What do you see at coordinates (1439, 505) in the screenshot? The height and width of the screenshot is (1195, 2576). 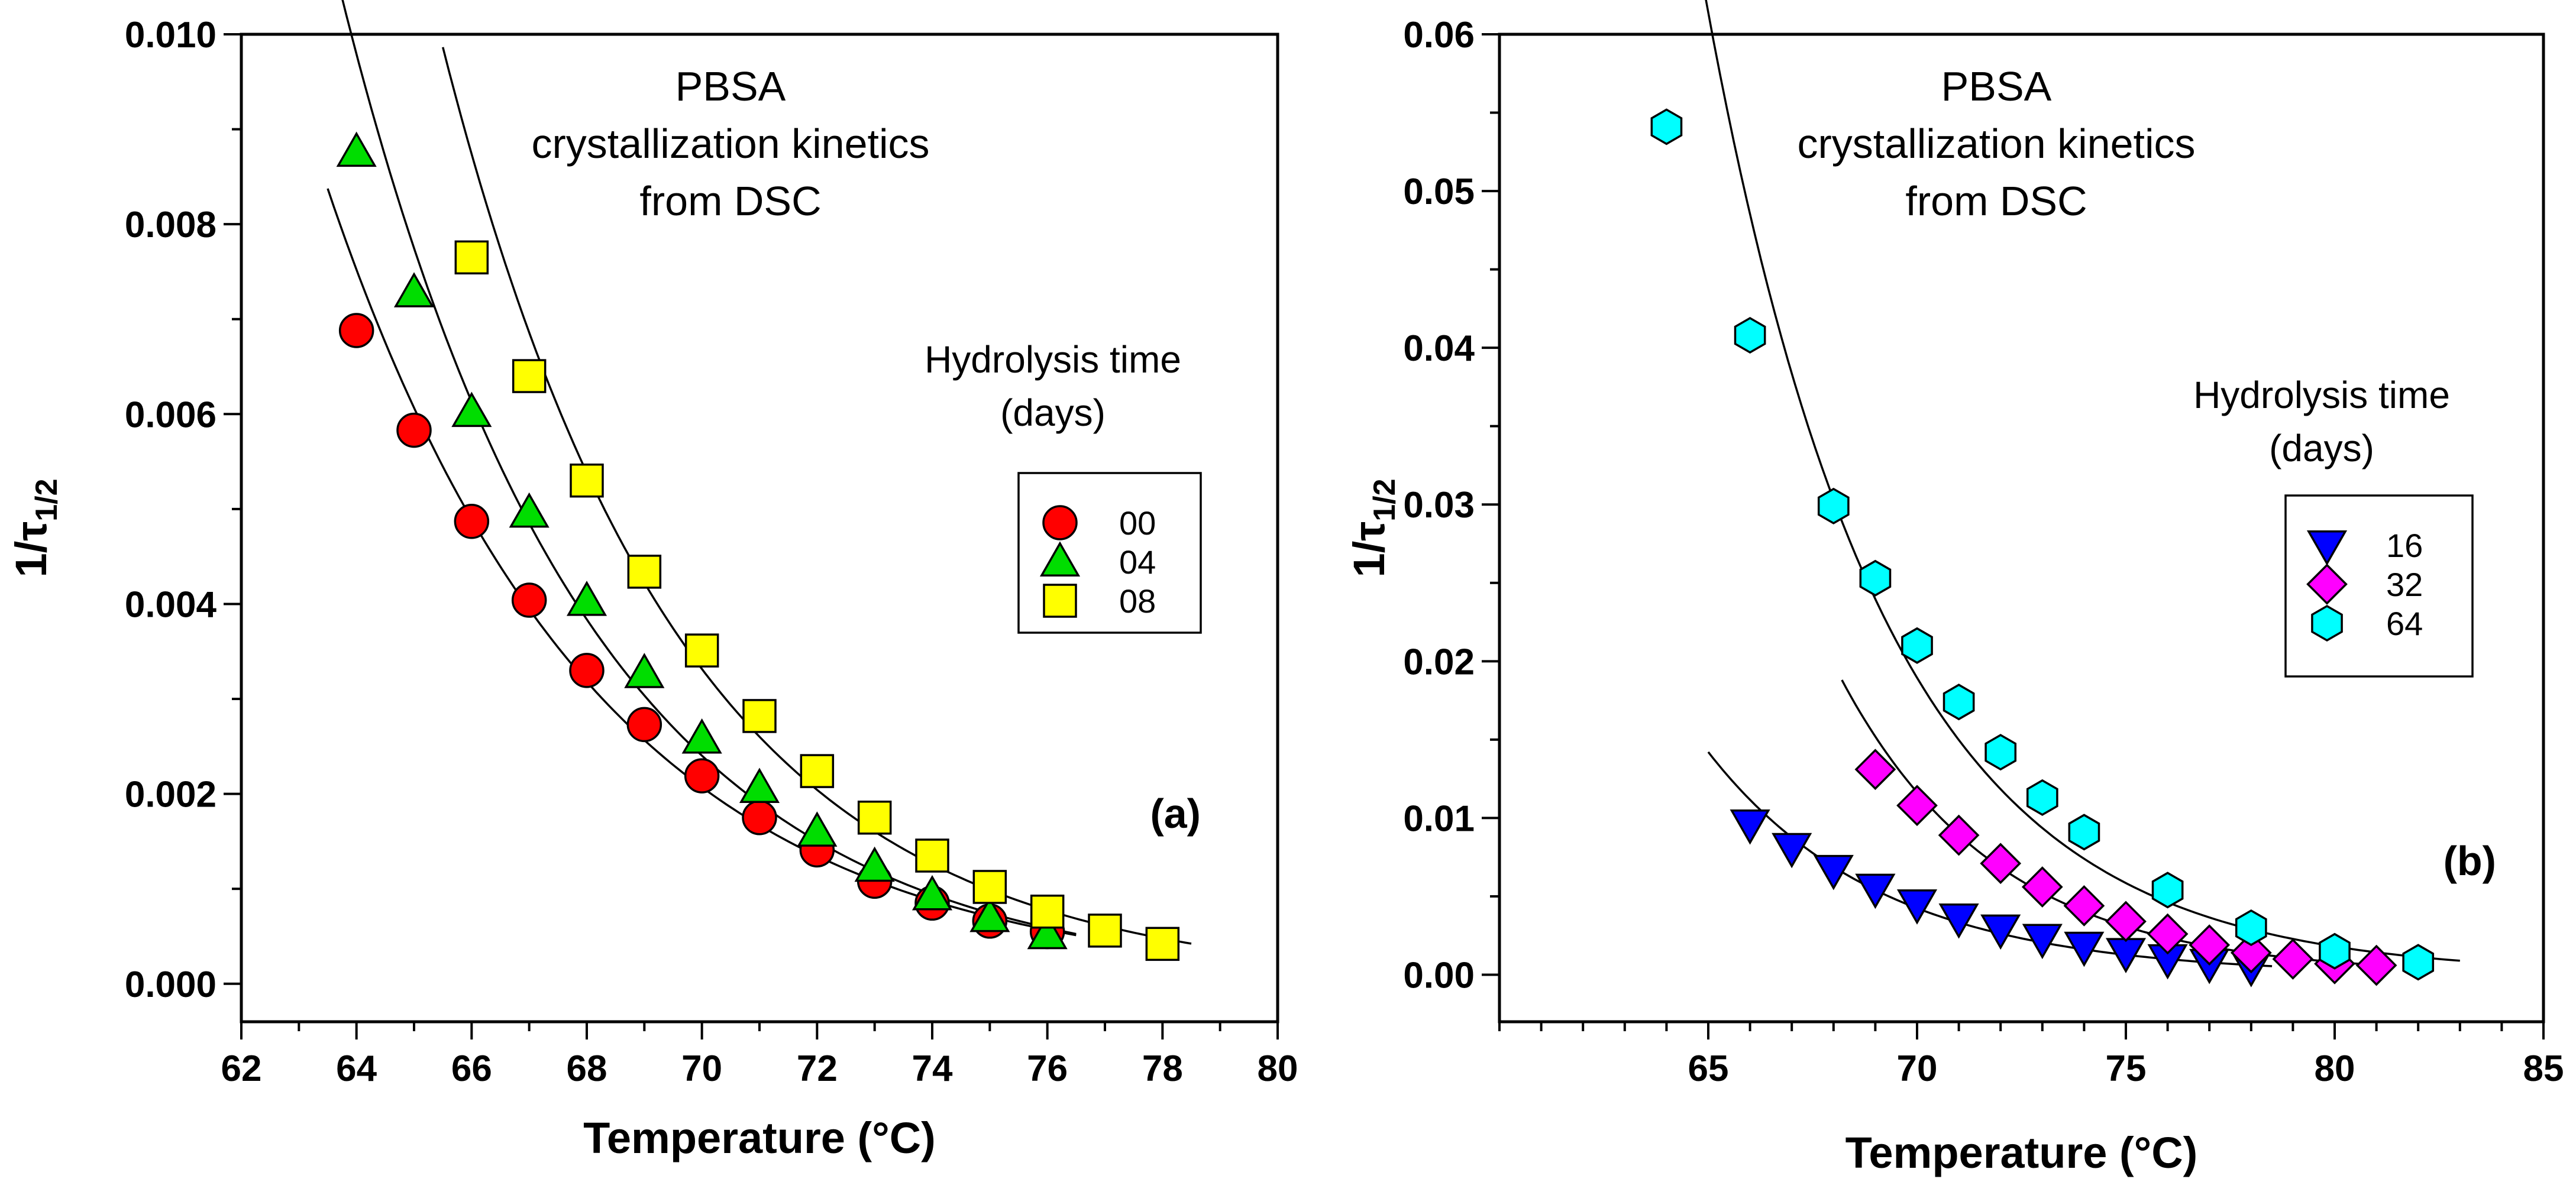 I see `y-tick-label: 0.03` at bounding box center [1439, 505].